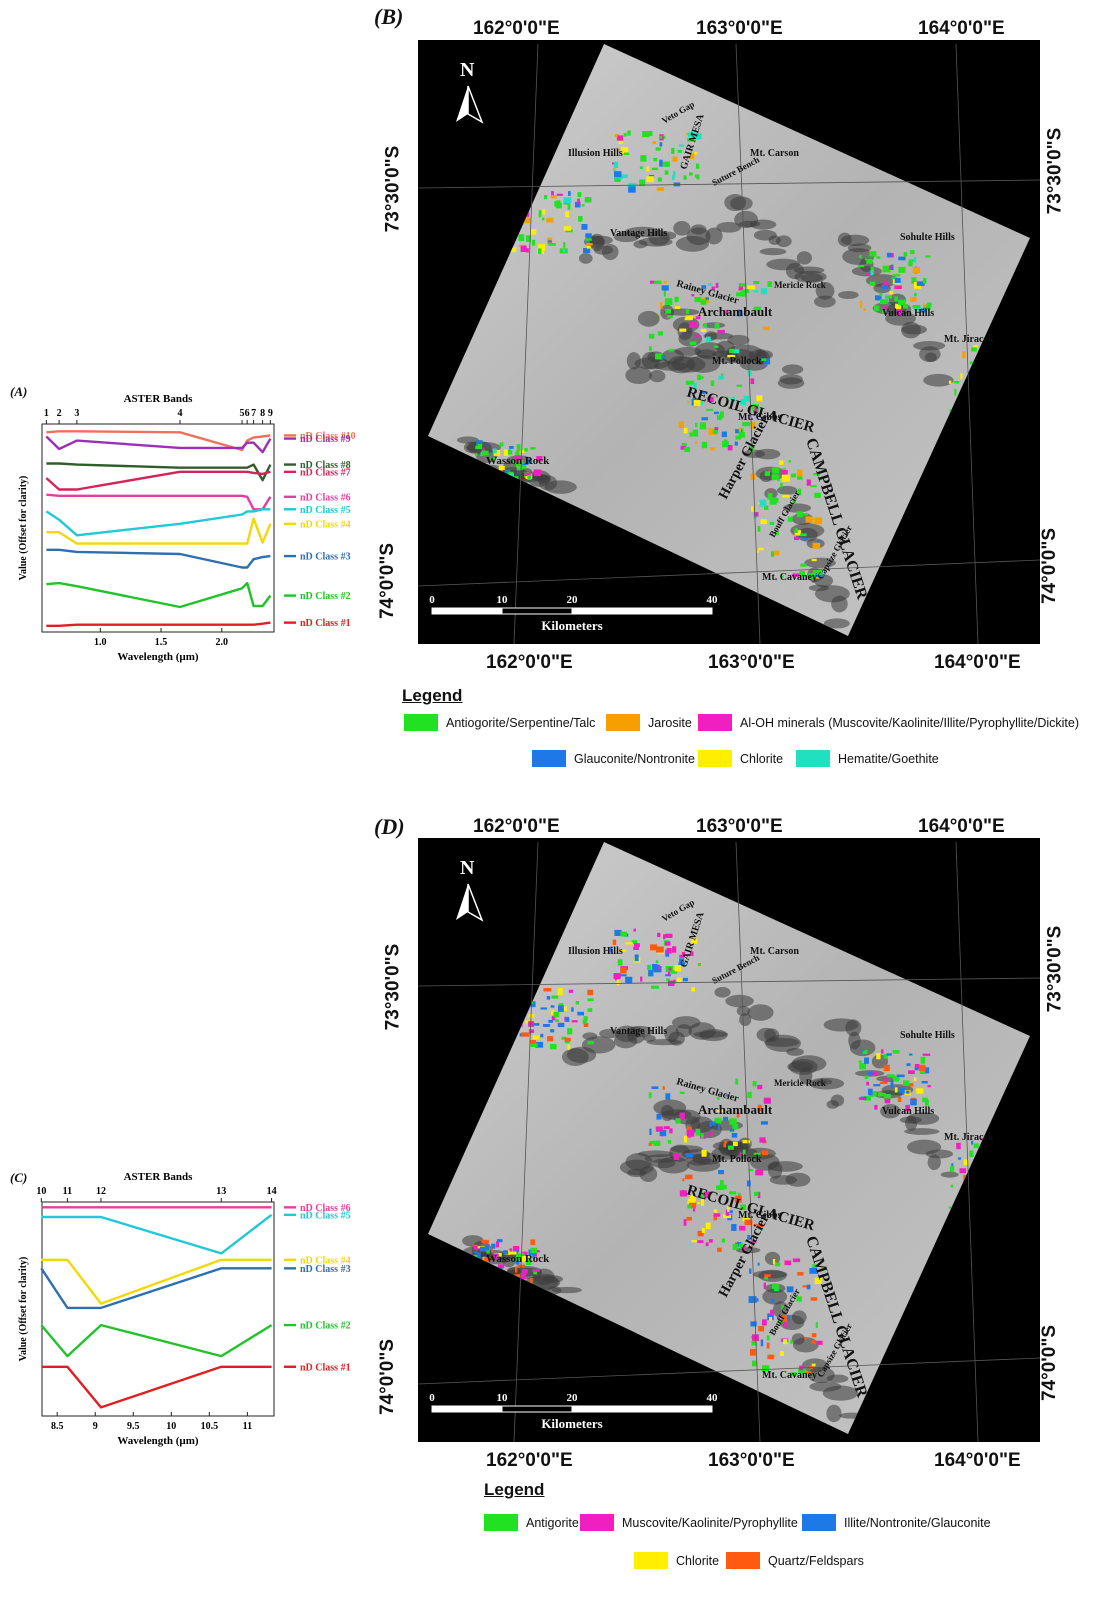 The width and height of the screenshot is (1099, 1604). Describe the element at coordinates (171, 1426) in the screenshot. I see `x-tick-label: 10` at that location.